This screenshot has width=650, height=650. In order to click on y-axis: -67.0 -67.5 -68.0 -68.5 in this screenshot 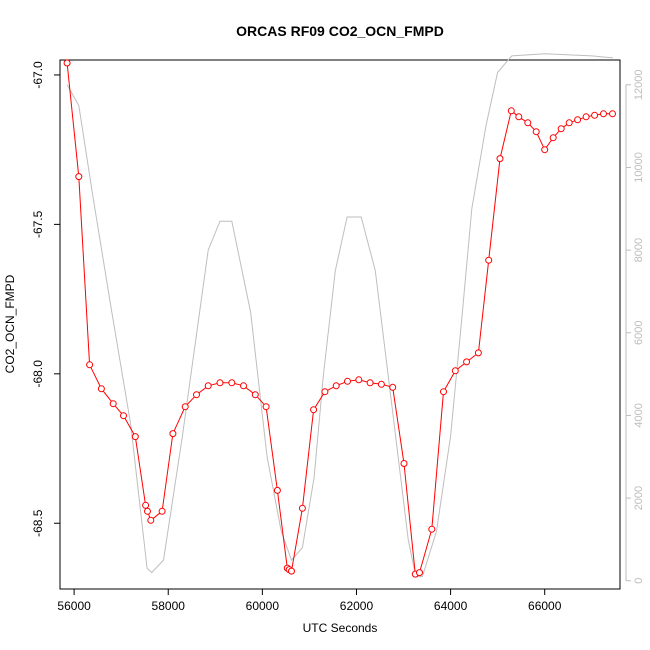, I will do `click(45, 299)`.